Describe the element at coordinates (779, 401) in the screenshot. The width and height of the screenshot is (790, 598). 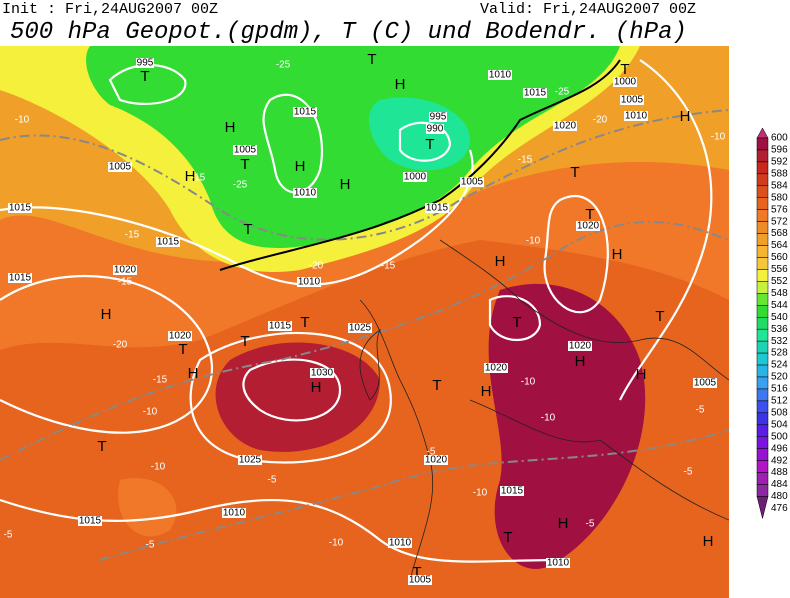
I see `colorbar-label: 512` at that location.